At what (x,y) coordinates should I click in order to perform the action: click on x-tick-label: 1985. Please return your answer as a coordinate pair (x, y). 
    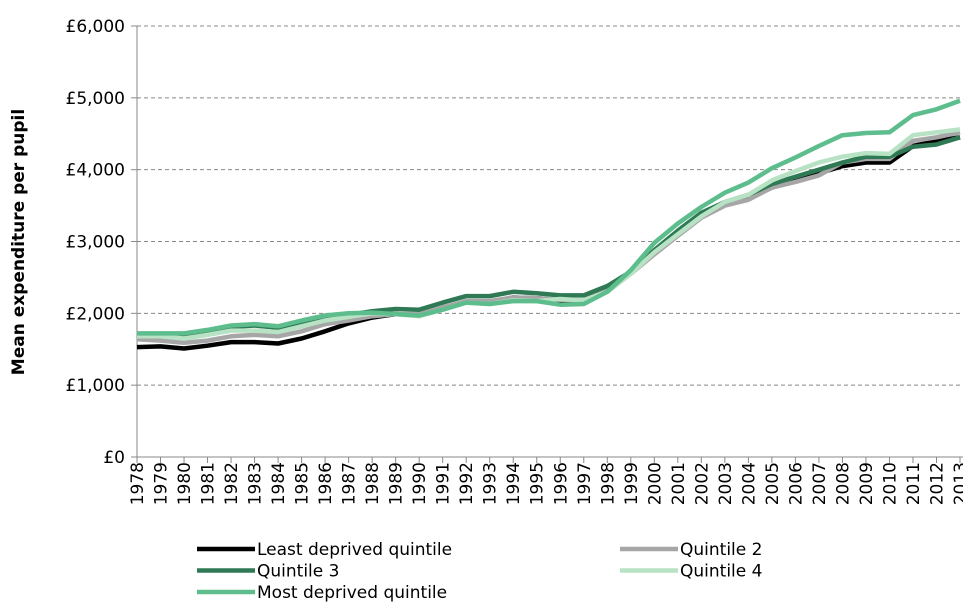
    Looking at the image, I should click on (303, 483).